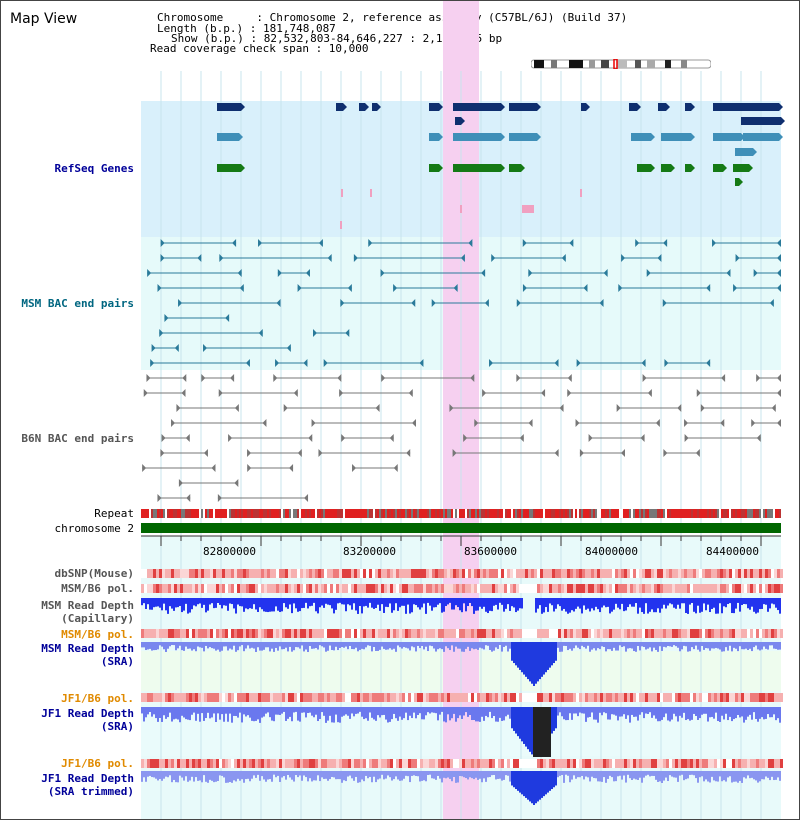 This screenshot has width=800, height=820. Describe the element at coordinates (781, 137) in the screenshot. I see `gene-arrow` at that location.